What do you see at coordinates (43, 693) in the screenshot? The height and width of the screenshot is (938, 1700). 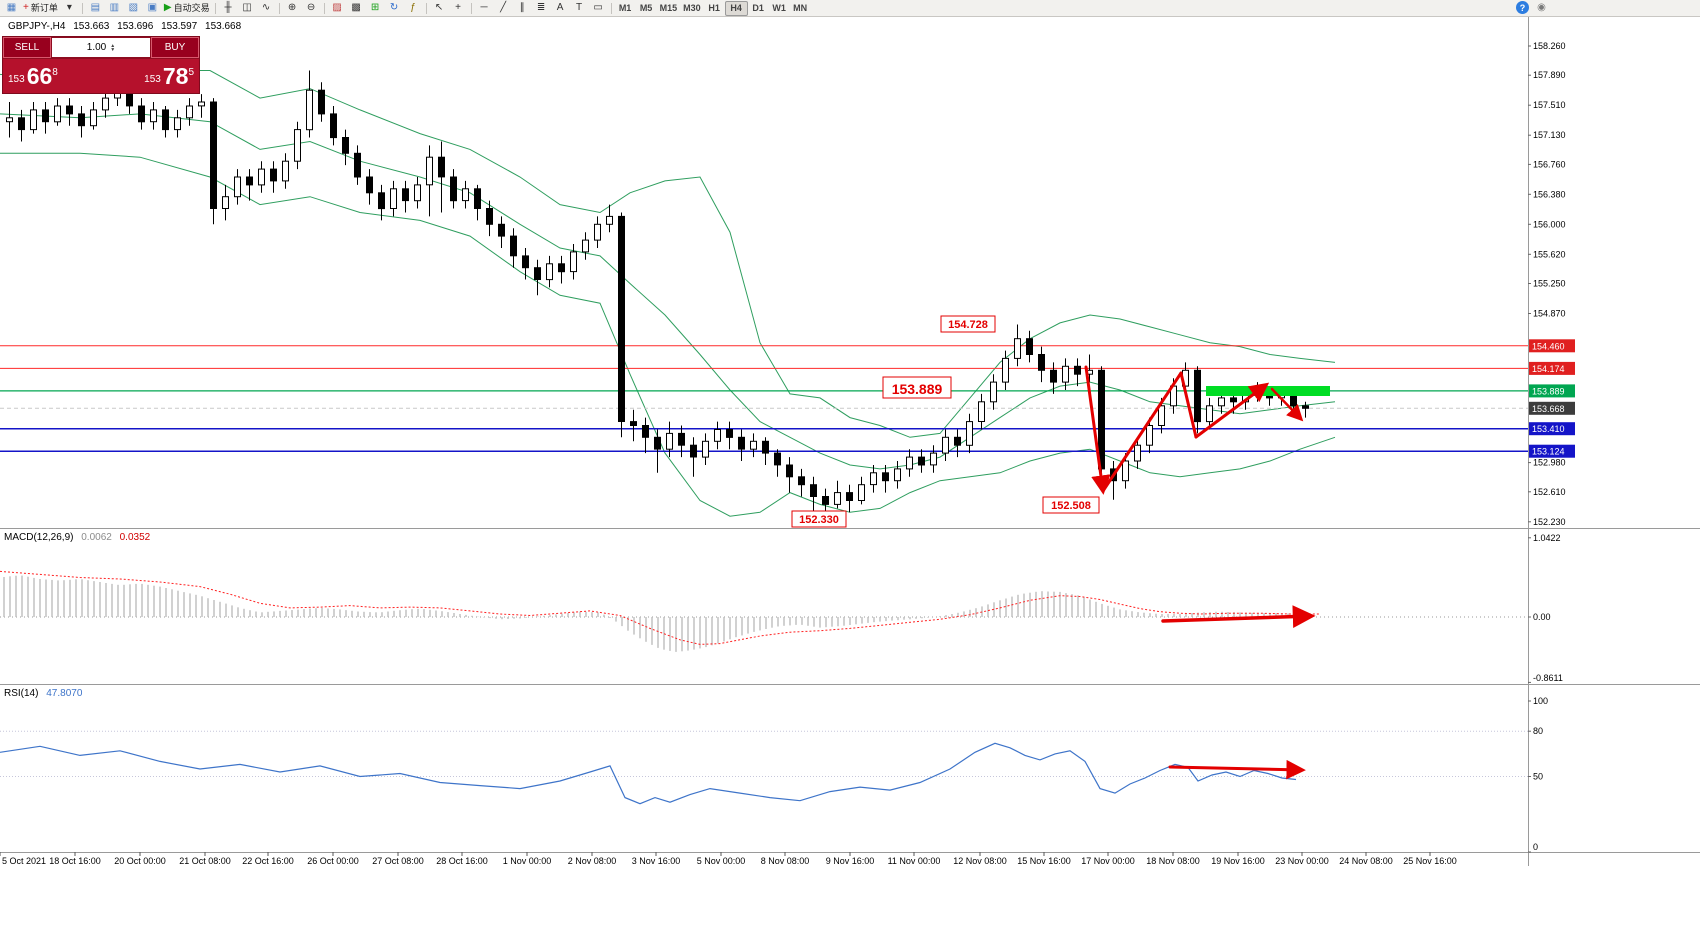 I see `rsi-header: RSI(14) 47.8070` at bounding box center [43, 693].